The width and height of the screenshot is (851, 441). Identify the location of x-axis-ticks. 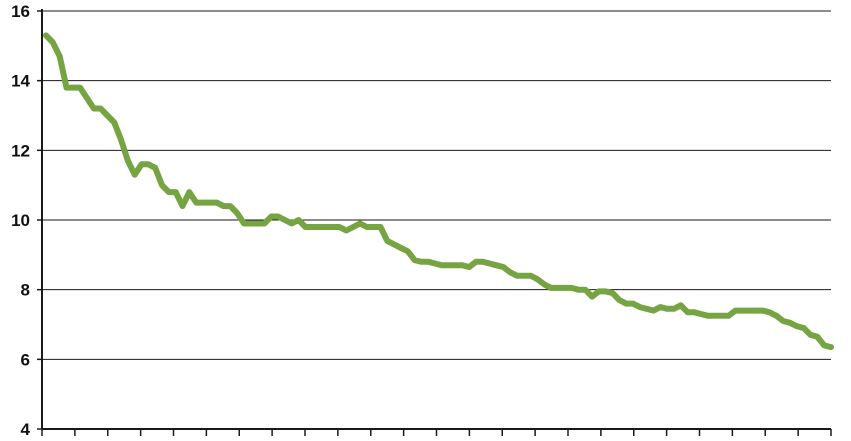
(436, 432).